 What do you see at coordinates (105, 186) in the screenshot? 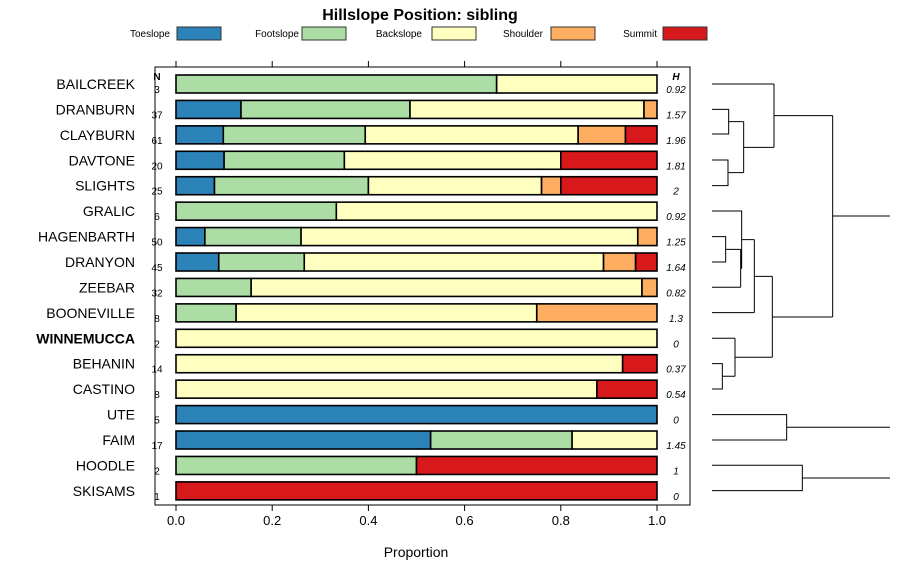
I see `row-label: SLIGHTS` at bounding box center [105, 186].